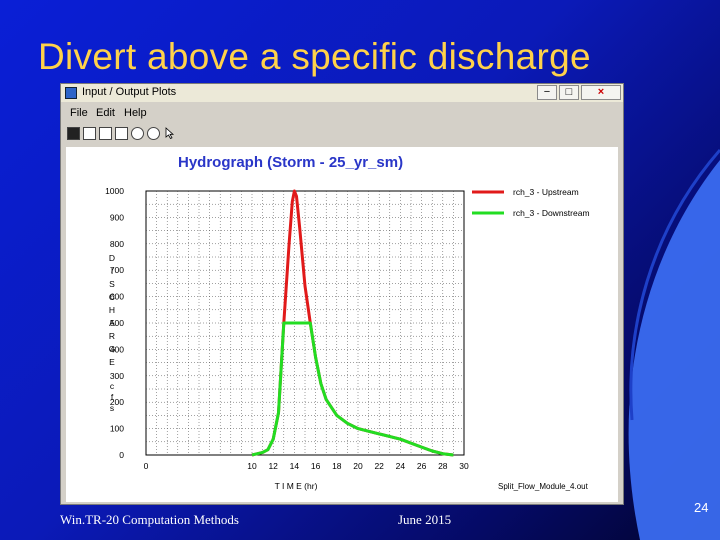 This screenshot has height=540, width=720. Describe the element at coordinates (425, 519) in the screenshot. I see `footer-date: June 2015` at that location.